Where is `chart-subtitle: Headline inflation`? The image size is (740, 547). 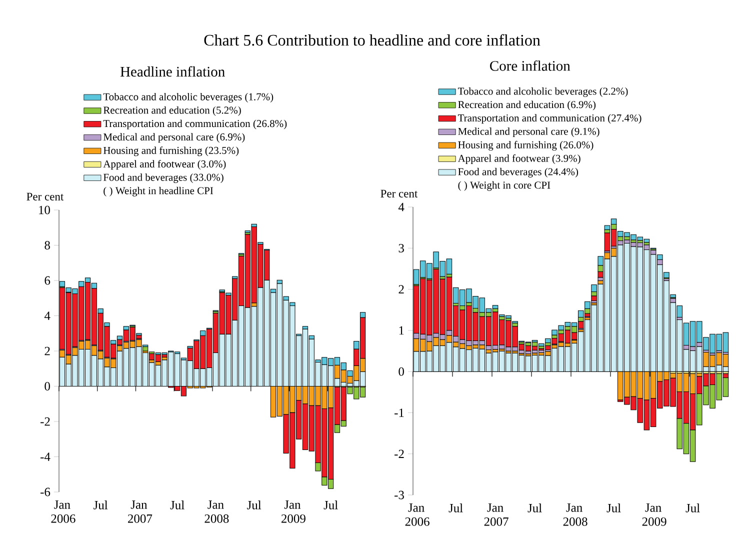
chart-subtitle: Headline inflation is located at coordinates (172, 71).